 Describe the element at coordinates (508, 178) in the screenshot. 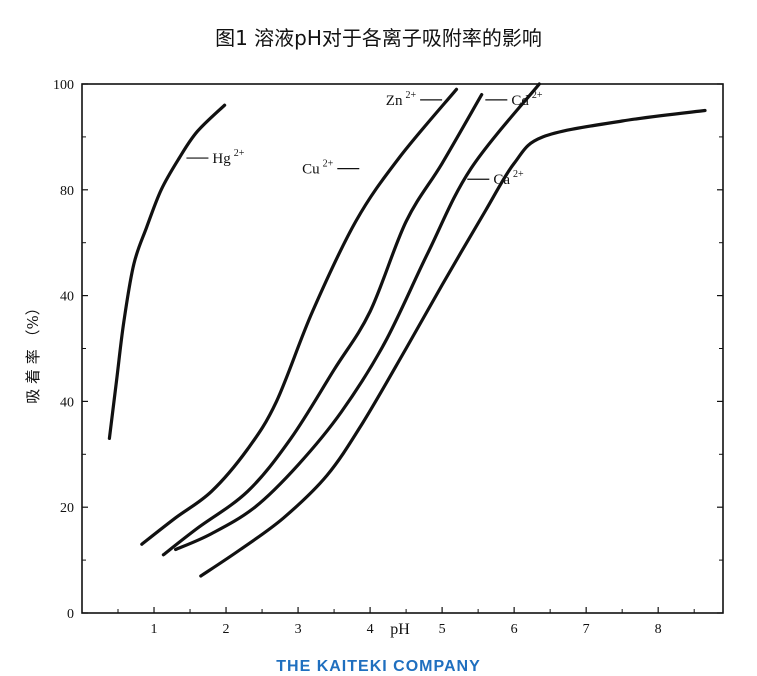

I see `curve-label: Ca 2+` at that location.